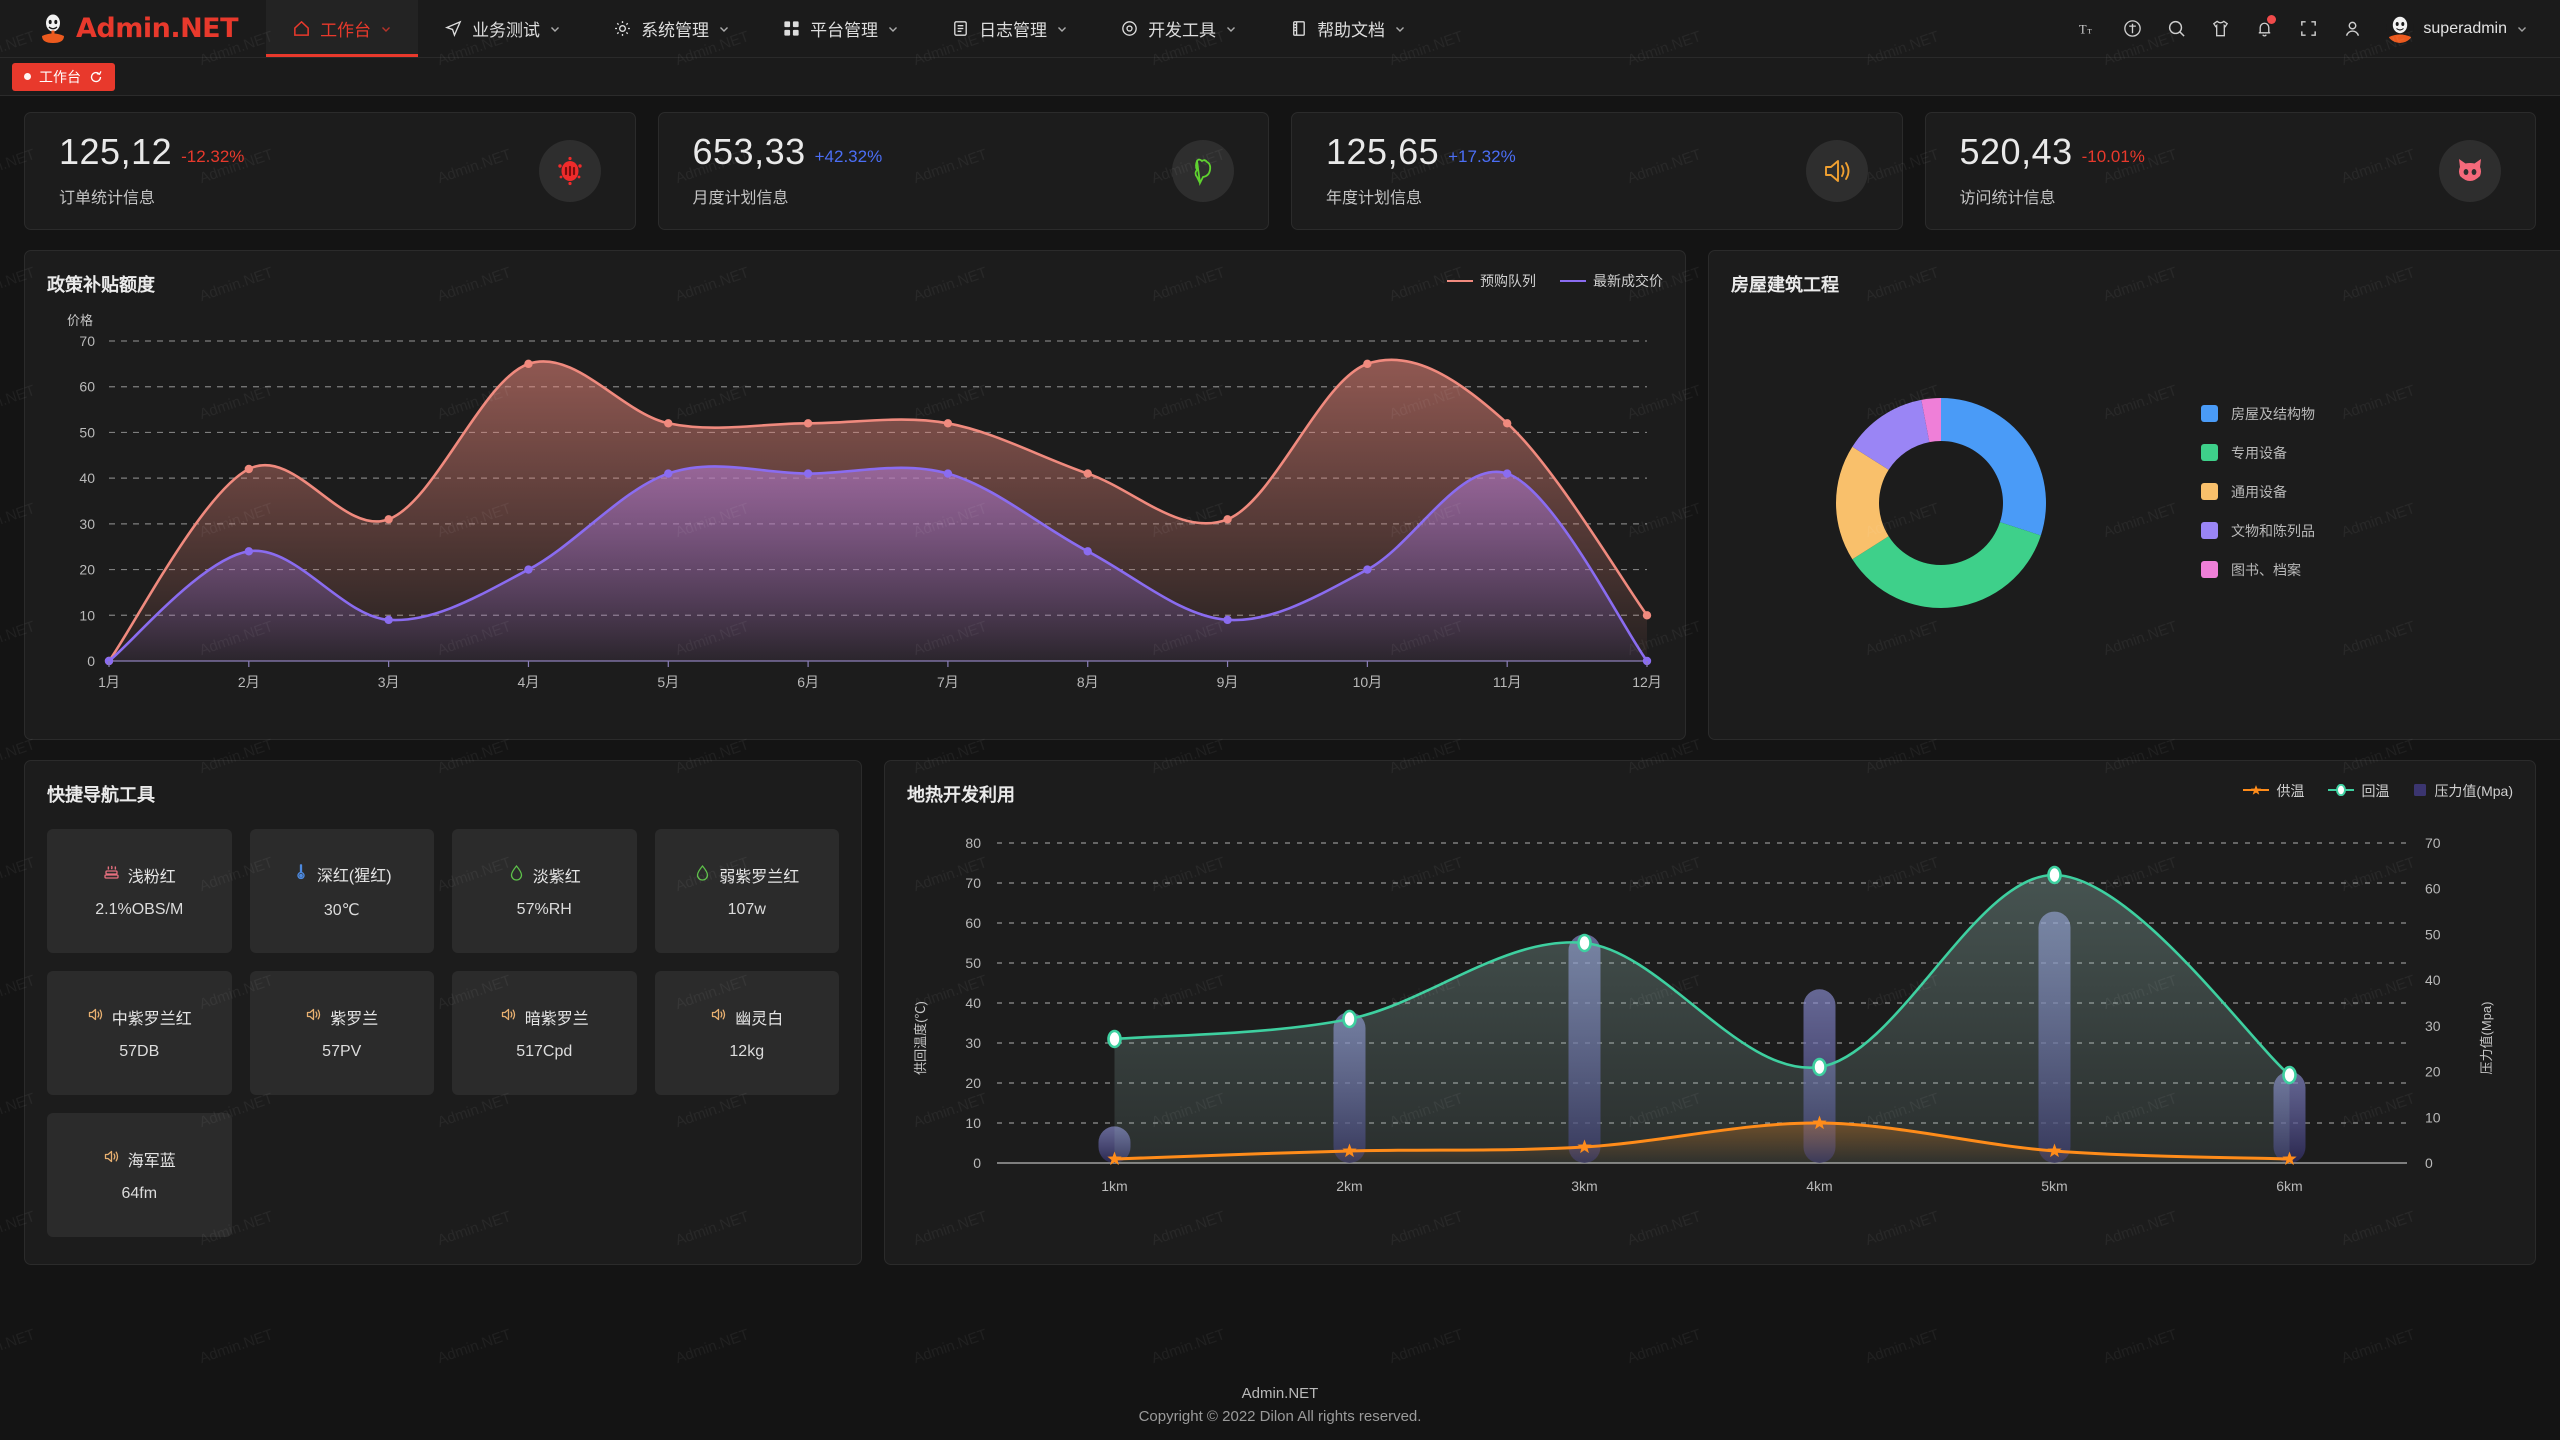  I want to click on svg-text: 80, so click(973, 843).